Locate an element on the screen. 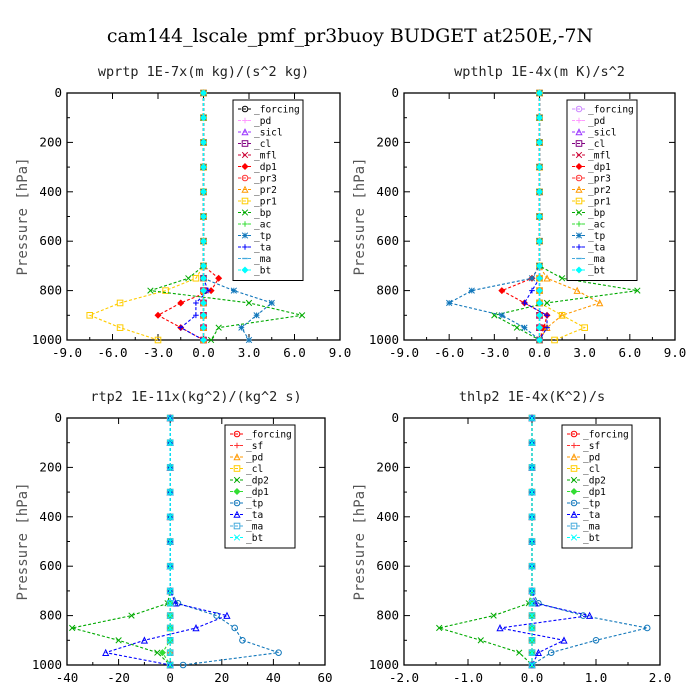 Image resolution: width=700 pixels, height=700 pixels. legend-entry-ma: _ma is located at coordinates (262, 259).